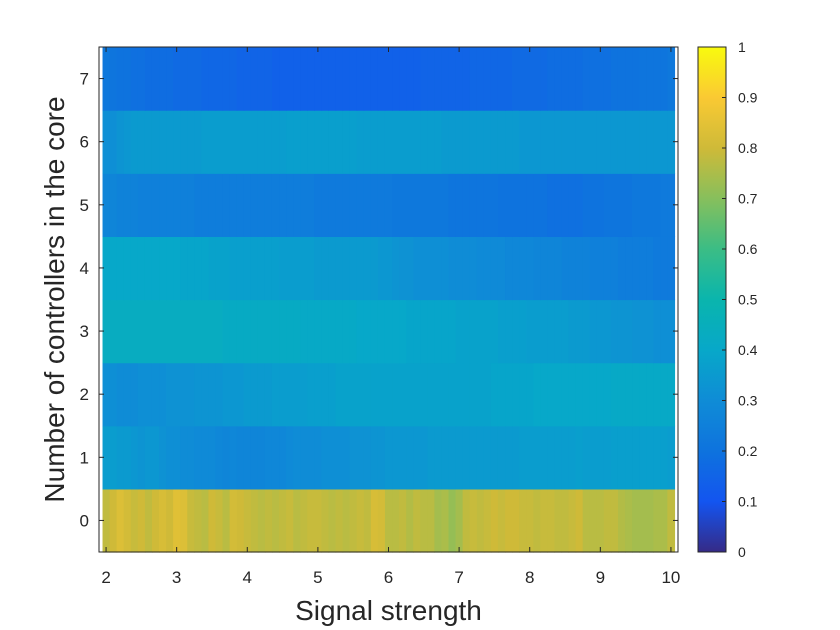  I want to click on y-tick-label: 6, so click(84, 142).